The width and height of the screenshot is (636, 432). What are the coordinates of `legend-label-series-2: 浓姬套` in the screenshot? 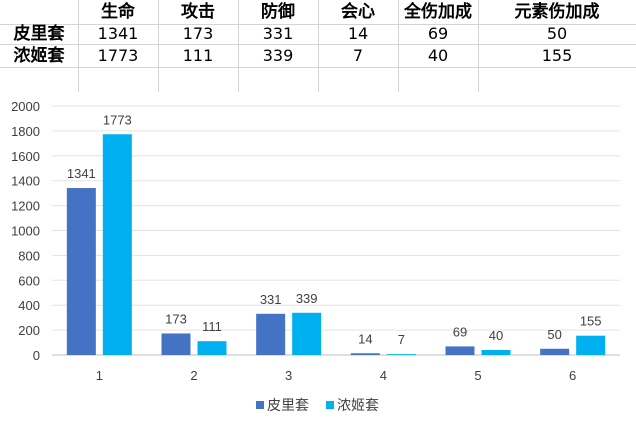 It's located at (358, 405).